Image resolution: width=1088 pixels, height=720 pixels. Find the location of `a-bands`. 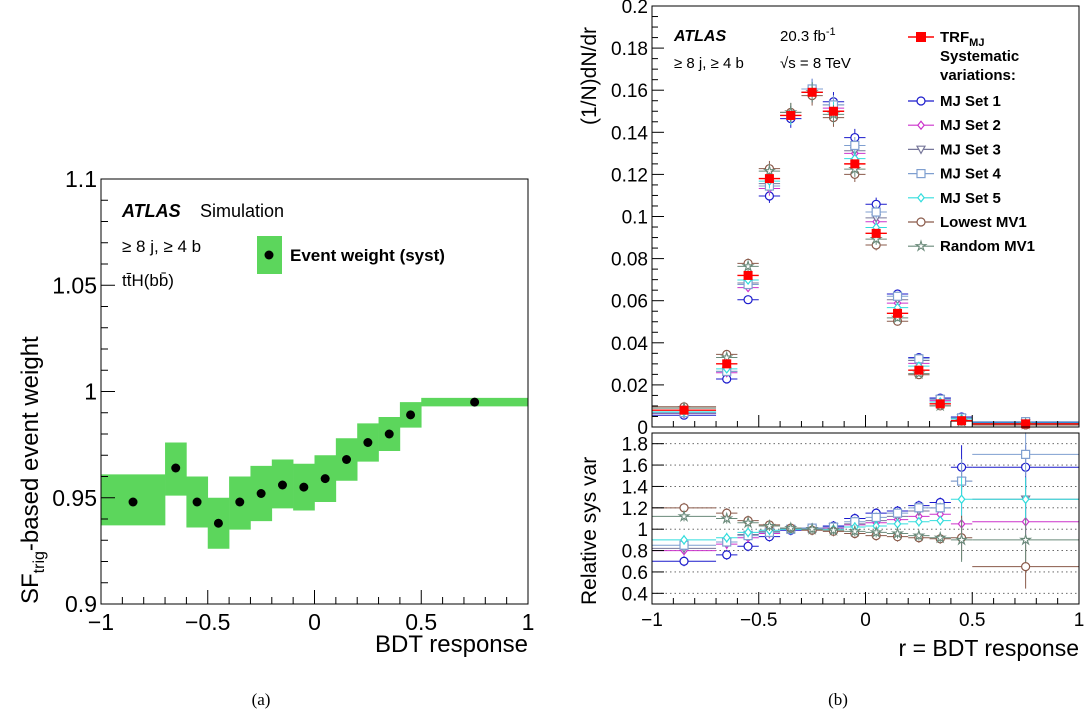

a-bands is located at coordinates (315, 473).